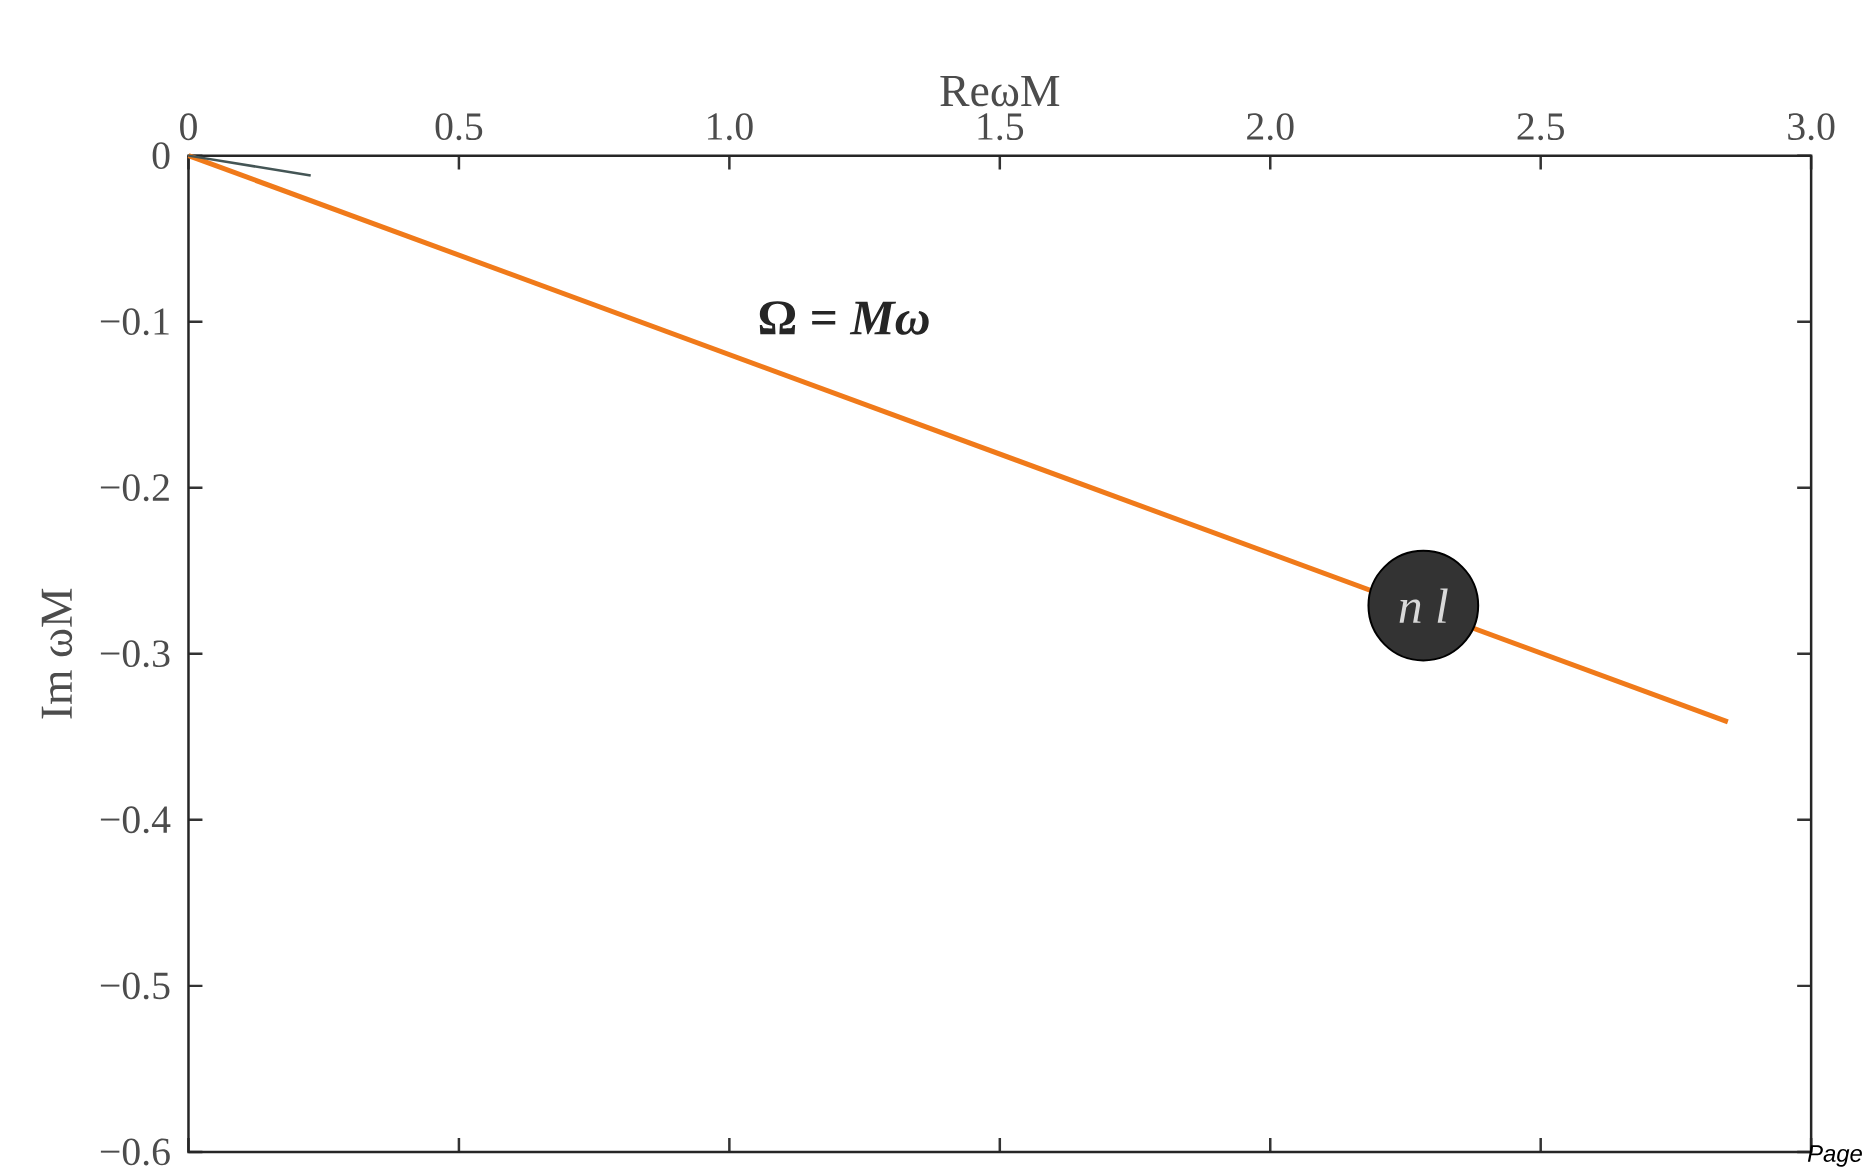  Describe the element at coordinates (1540, 127) in the screenshot. I see `x-tick-label: 2.5` at that location.